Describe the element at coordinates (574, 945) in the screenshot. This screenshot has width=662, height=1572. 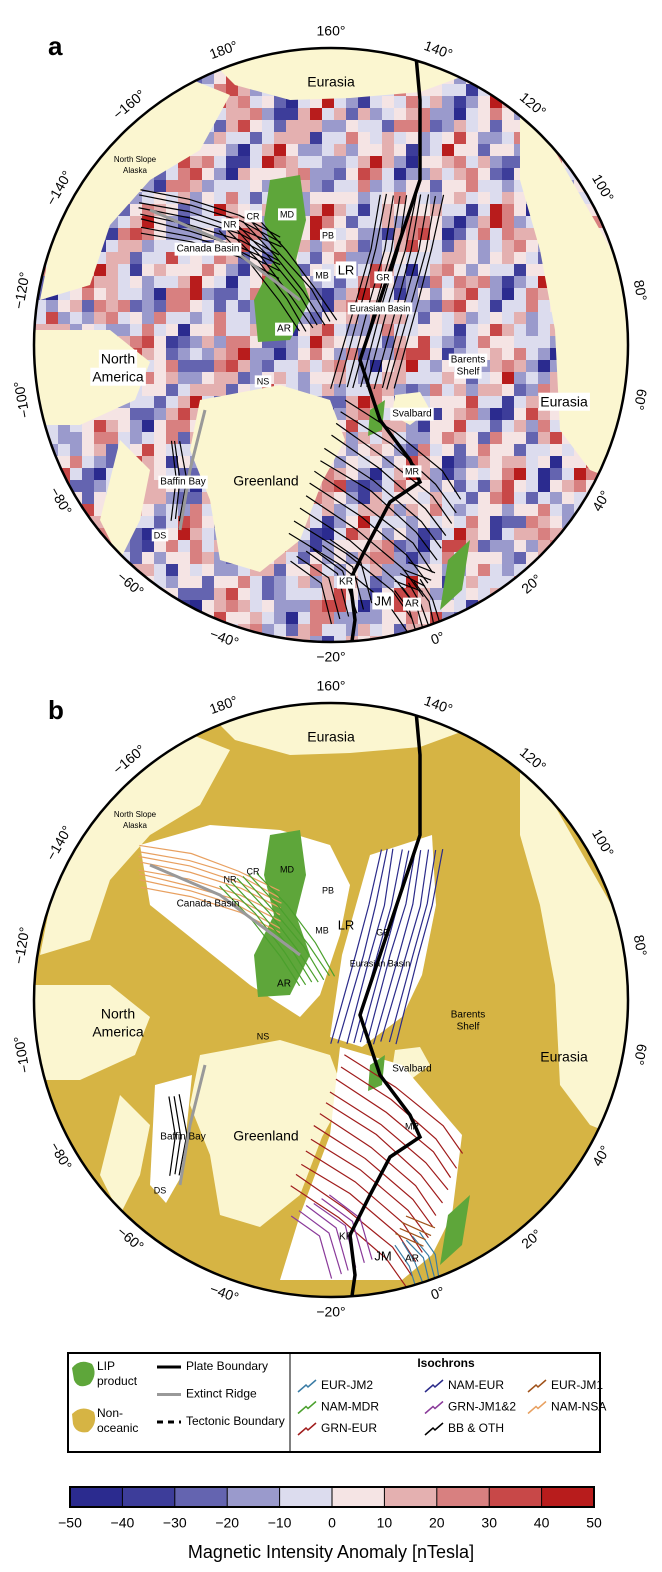
I see `land` at that location.